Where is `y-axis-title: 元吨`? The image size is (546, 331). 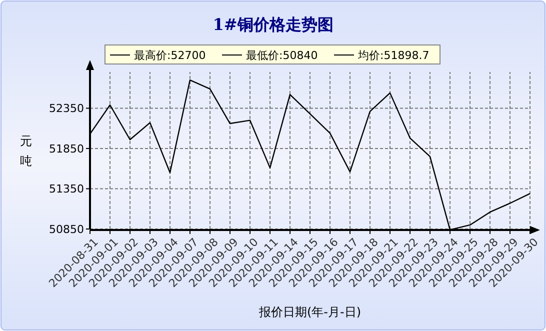
y-axis-title: 元吨 is located at coordinates (26, 151).